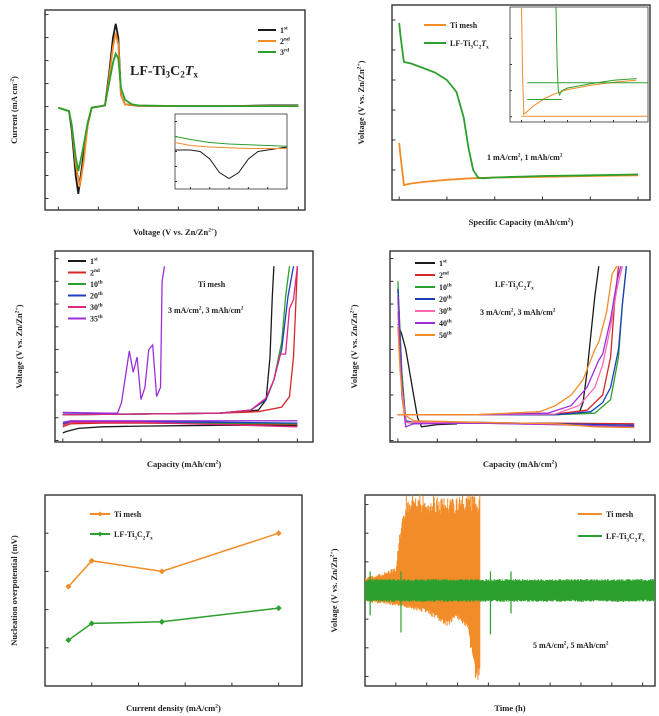  I want to click on legend-label: 3rd, so click(284, 53).